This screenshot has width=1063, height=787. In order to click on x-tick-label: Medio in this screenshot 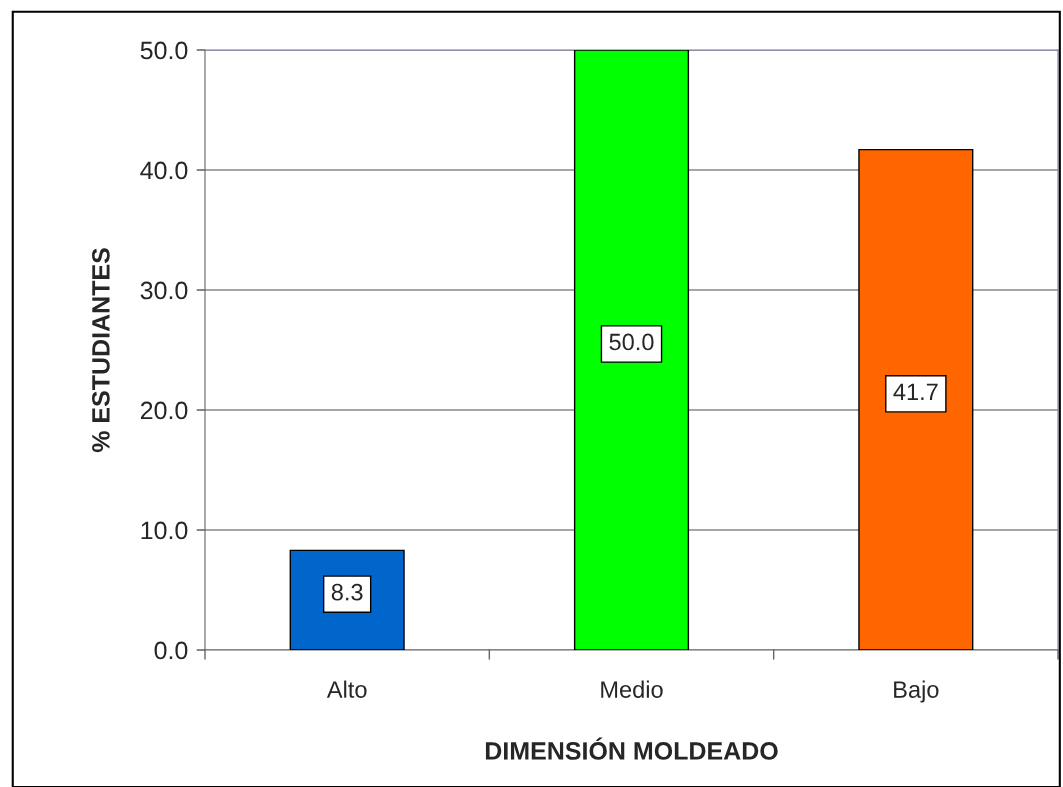, I will do `click(632, 689)`.